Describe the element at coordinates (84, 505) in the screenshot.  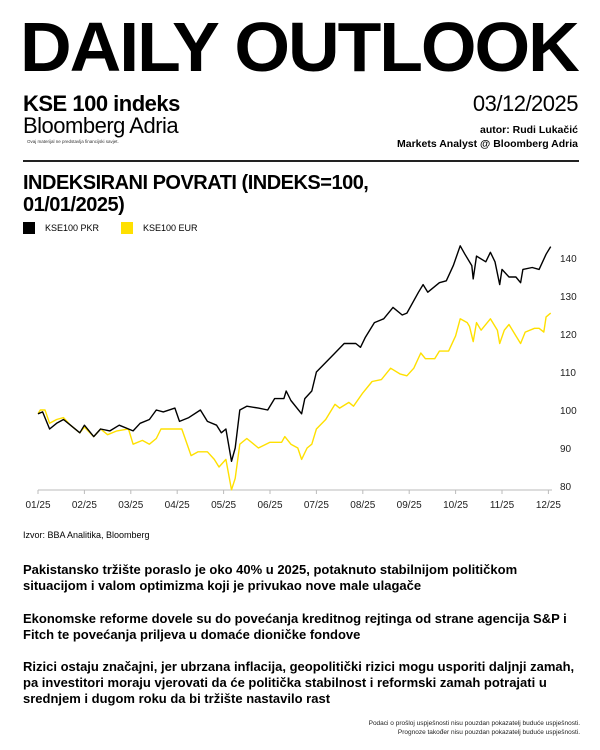
I see `x-tick-label: 02/25` at that location.